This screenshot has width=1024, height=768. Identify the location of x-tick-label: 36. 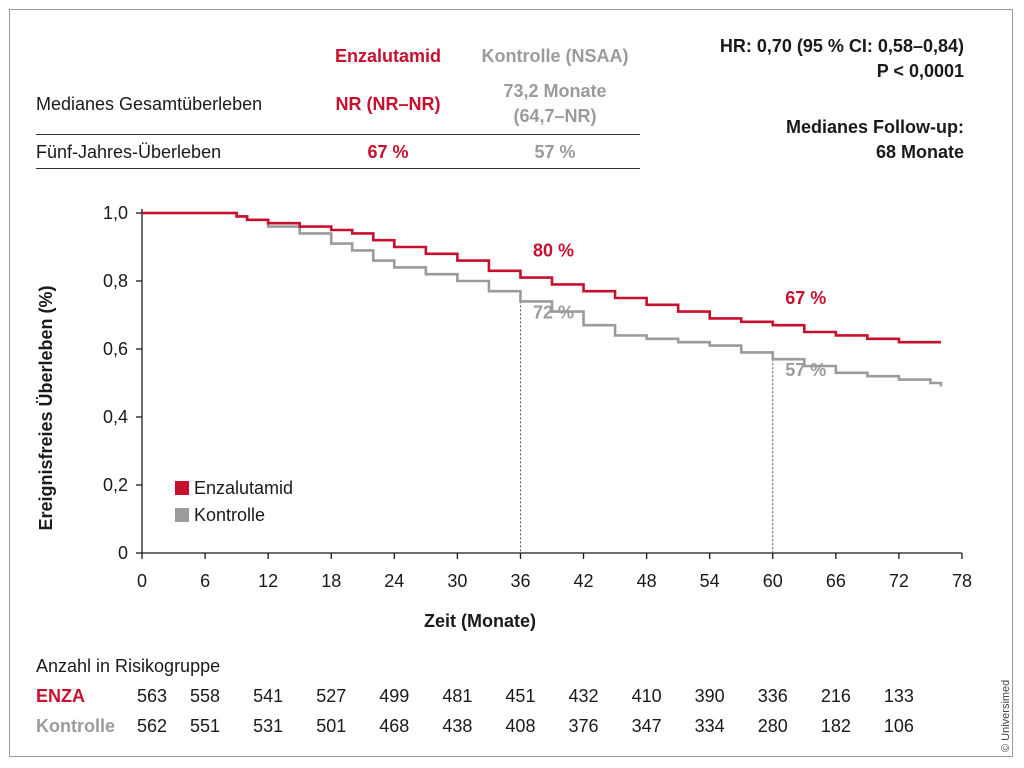
(520, 581).